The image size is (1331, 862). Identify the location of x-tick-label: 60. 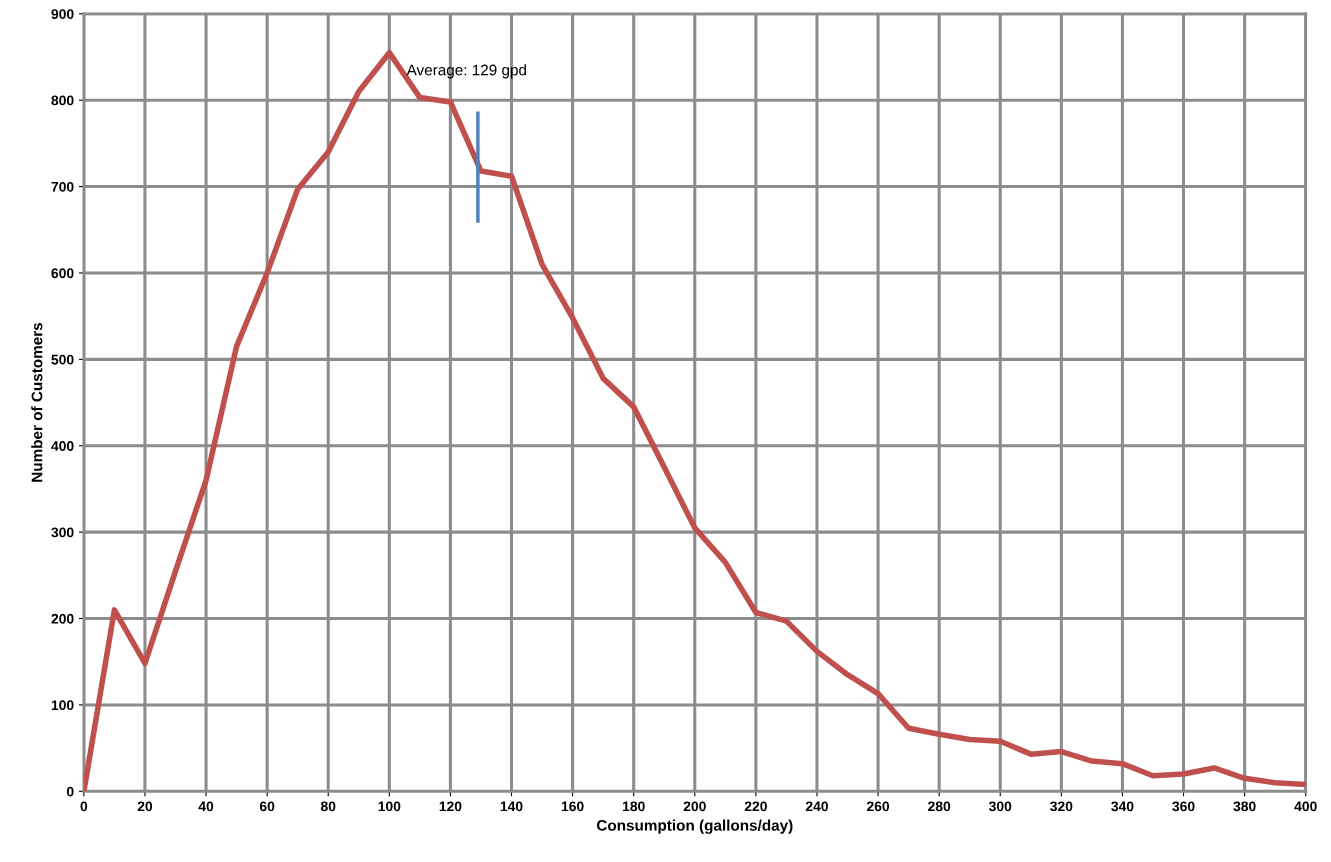
(267, 806).